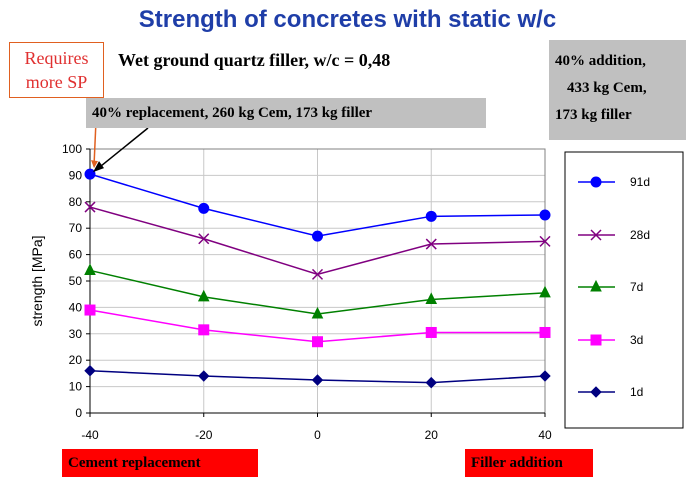  What do you see at coordinates (347, 19) in the screenshot?
I see `chart-title: Strength of concretes with static w/c` at bounding box center [347, 19].